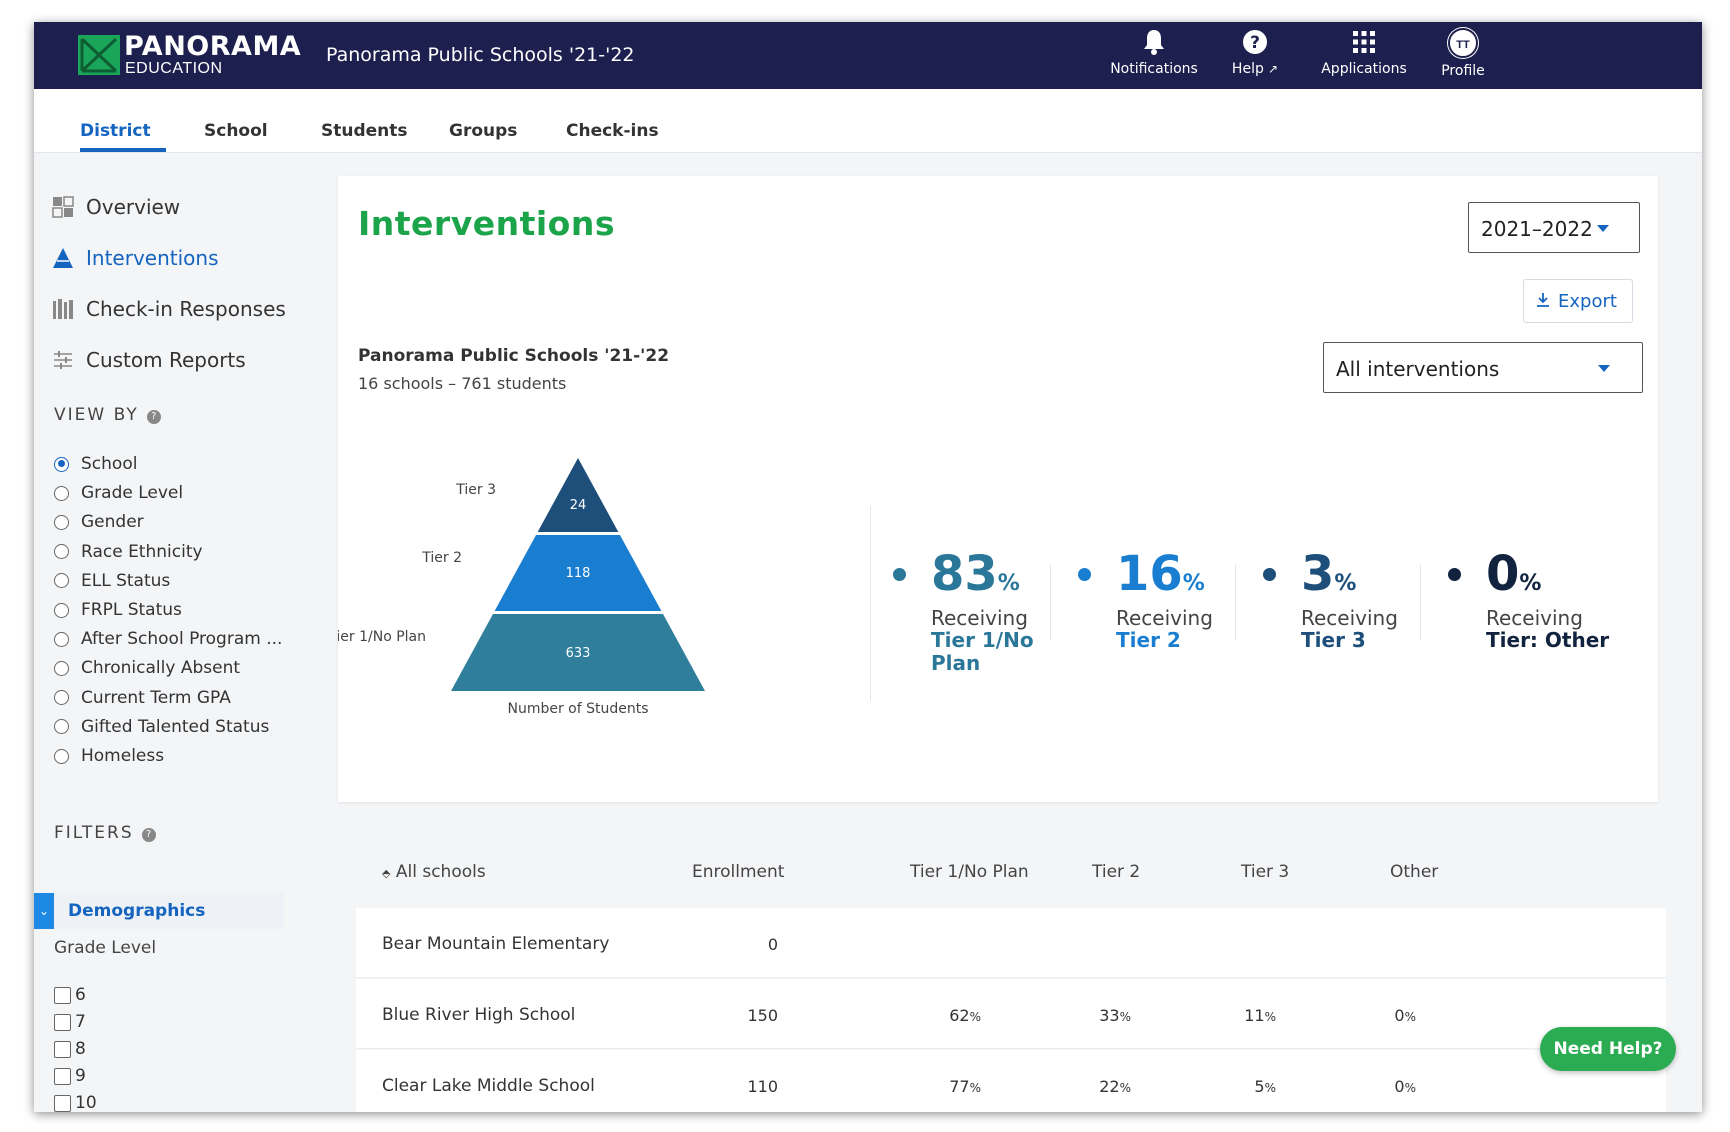 This screenshot has height=1132, width=1730. Describe the element at coordinates (434, 872) in the screenshot. I see `sort-all-schools-header: ⬘ All schools` at that location.